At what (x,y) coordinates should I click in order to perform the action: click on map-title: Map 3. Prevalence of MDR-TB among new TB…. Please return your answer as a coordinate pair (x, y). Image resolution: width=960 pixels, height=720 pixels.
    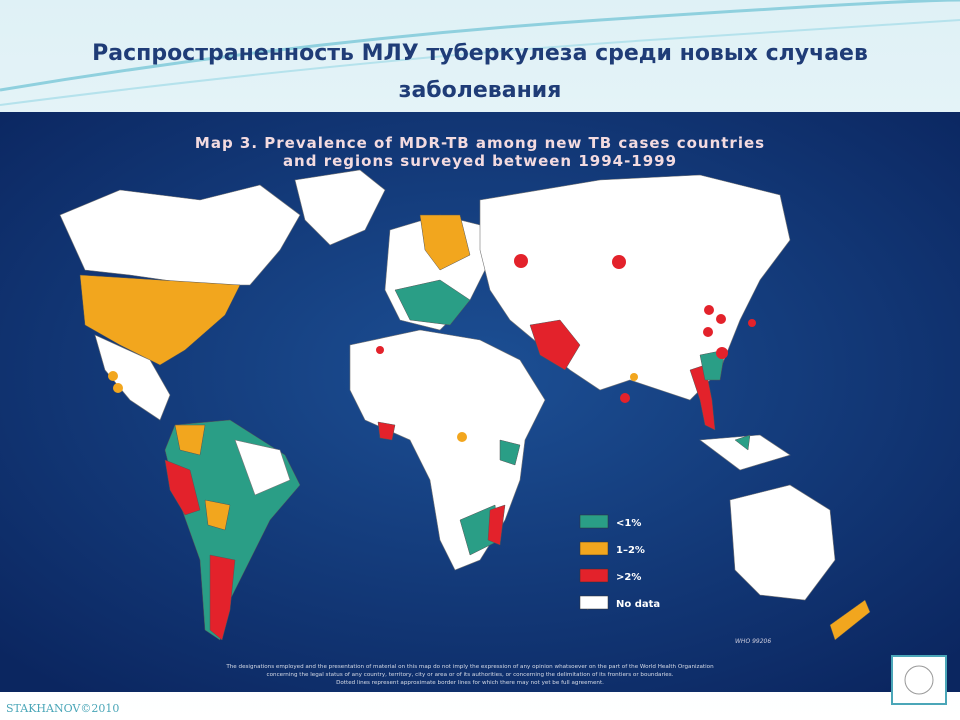
    Looking at the image, I should click on (480, 143).